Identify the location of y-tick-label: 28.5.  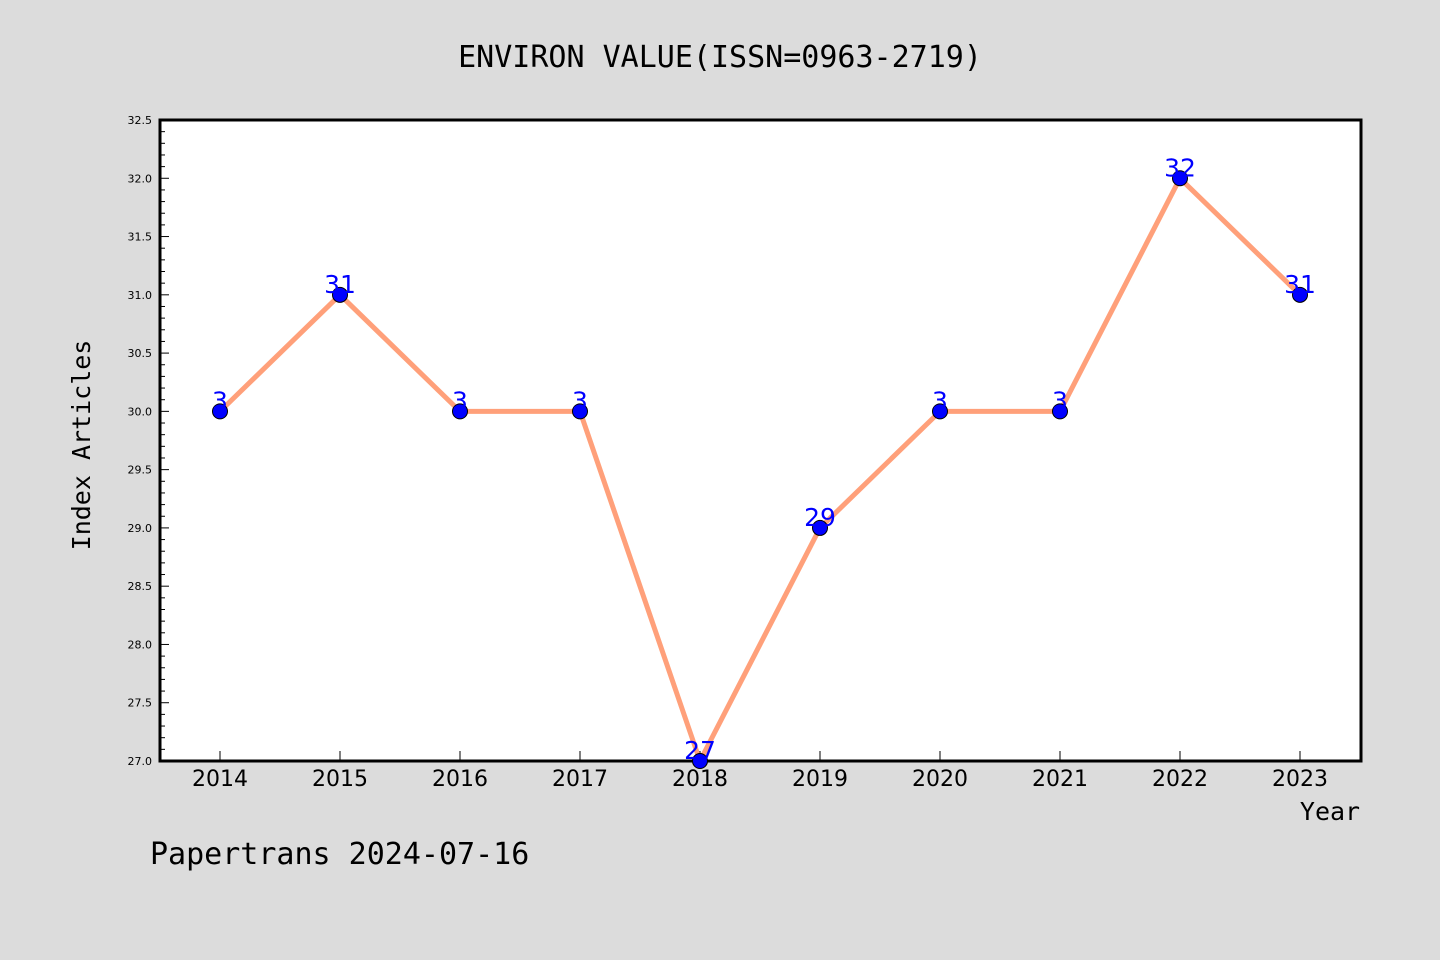
(140, 586).